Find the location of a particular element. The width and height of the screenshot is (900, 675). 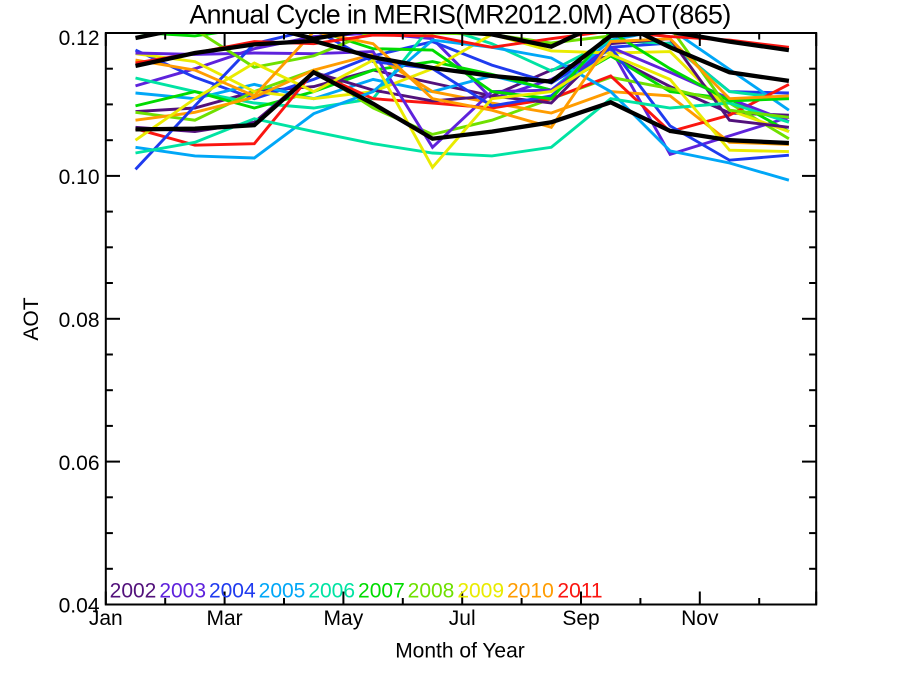

svg-text: 2009 is located at coordinates (480, 591).